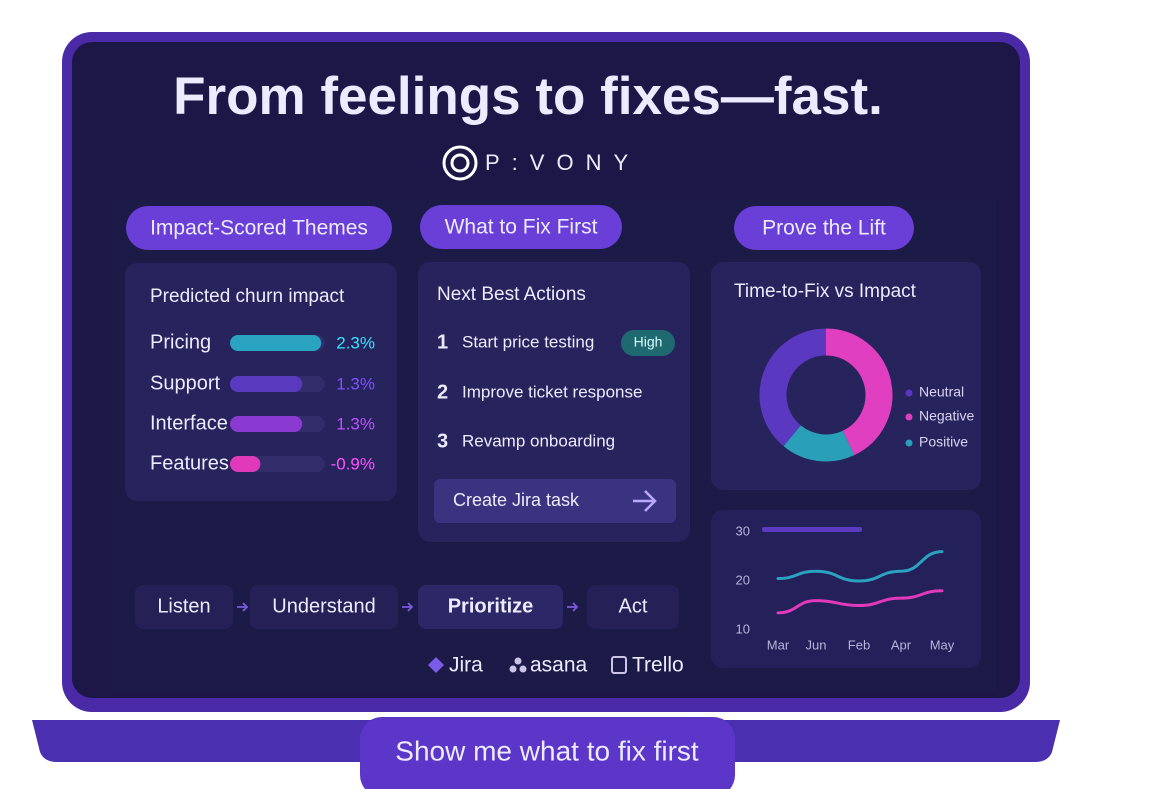  I want to click on section-label: What to Fix First, so click(521, 227).